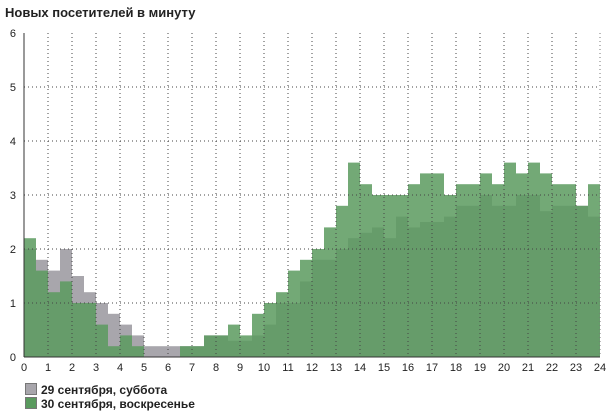 The height and width of the screenshot is (417, 607). Describe the element at coordinates (168, 368) in the screenshot. I see `x-tick-label-6: 6` at that location.